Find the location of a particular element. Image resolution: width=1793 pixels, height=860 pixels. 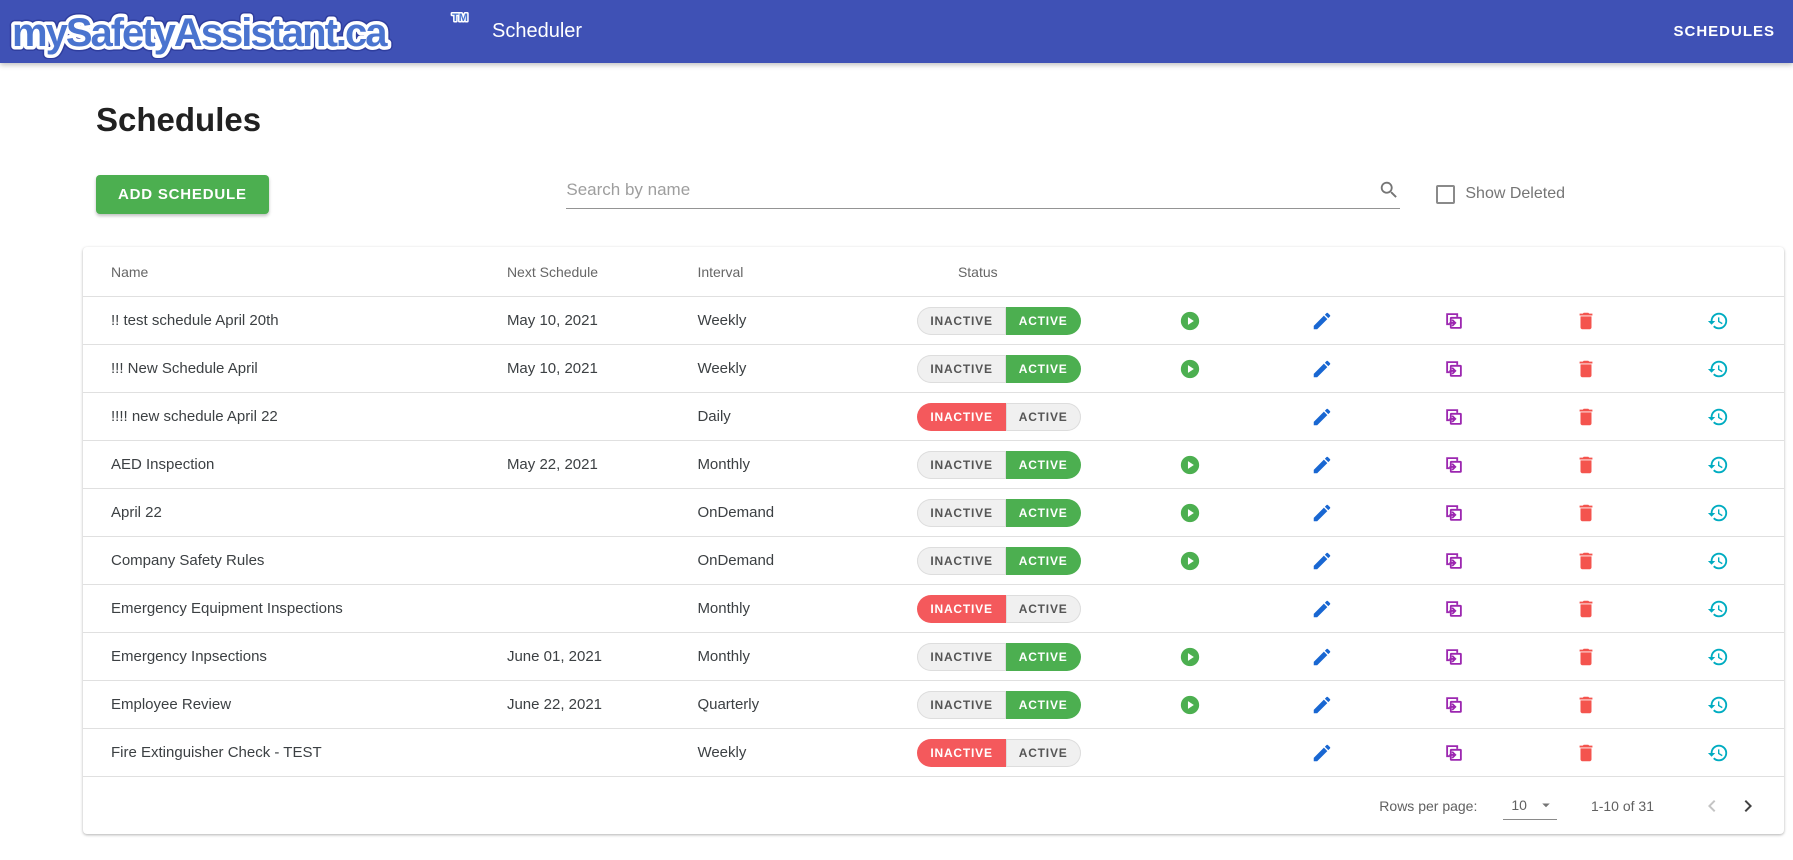

schedule-name: April 22 is located at coordinates (136, 512).